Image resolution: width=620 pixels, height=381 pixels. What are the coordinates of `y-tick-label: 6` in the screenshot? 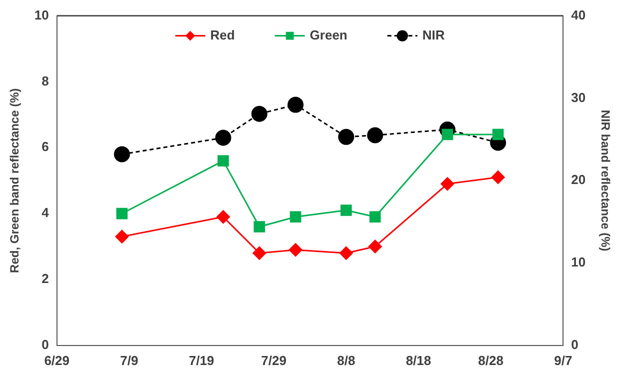 It's located at (45, 146).